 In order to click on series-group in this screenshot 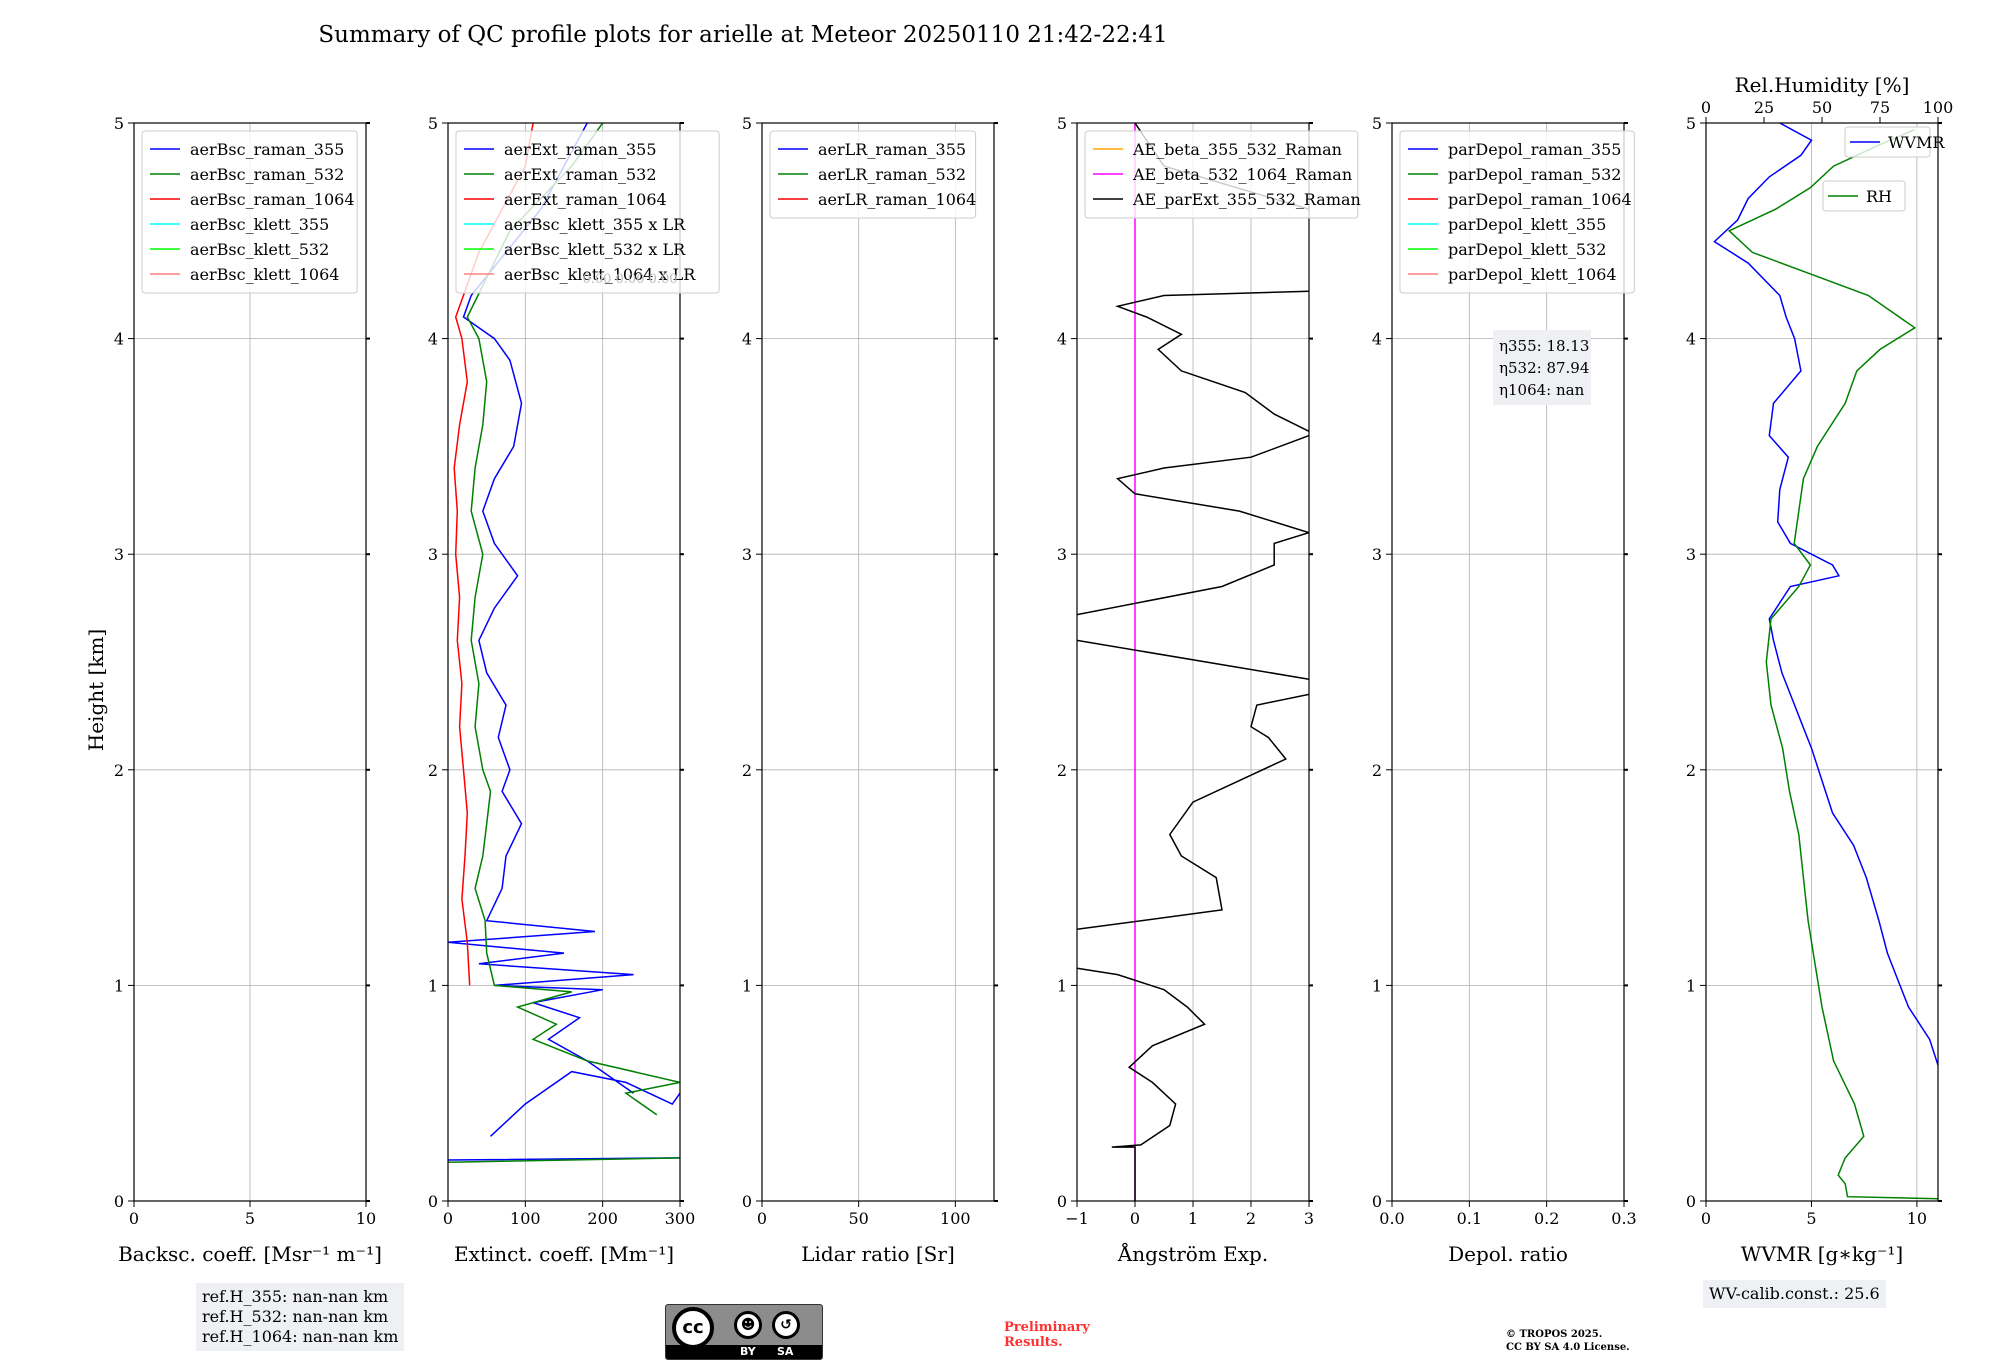, I will do `click(1825, 661)`.